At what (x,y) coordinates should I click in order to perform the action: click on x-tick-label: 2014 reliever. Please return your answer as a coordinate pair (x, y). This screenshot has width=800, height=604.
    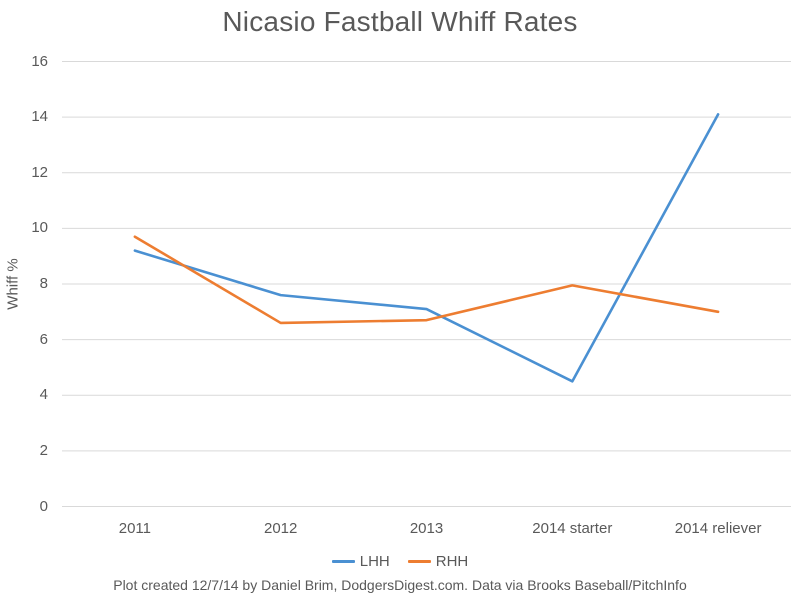
    Looking at the image, I should click on (718, 528).